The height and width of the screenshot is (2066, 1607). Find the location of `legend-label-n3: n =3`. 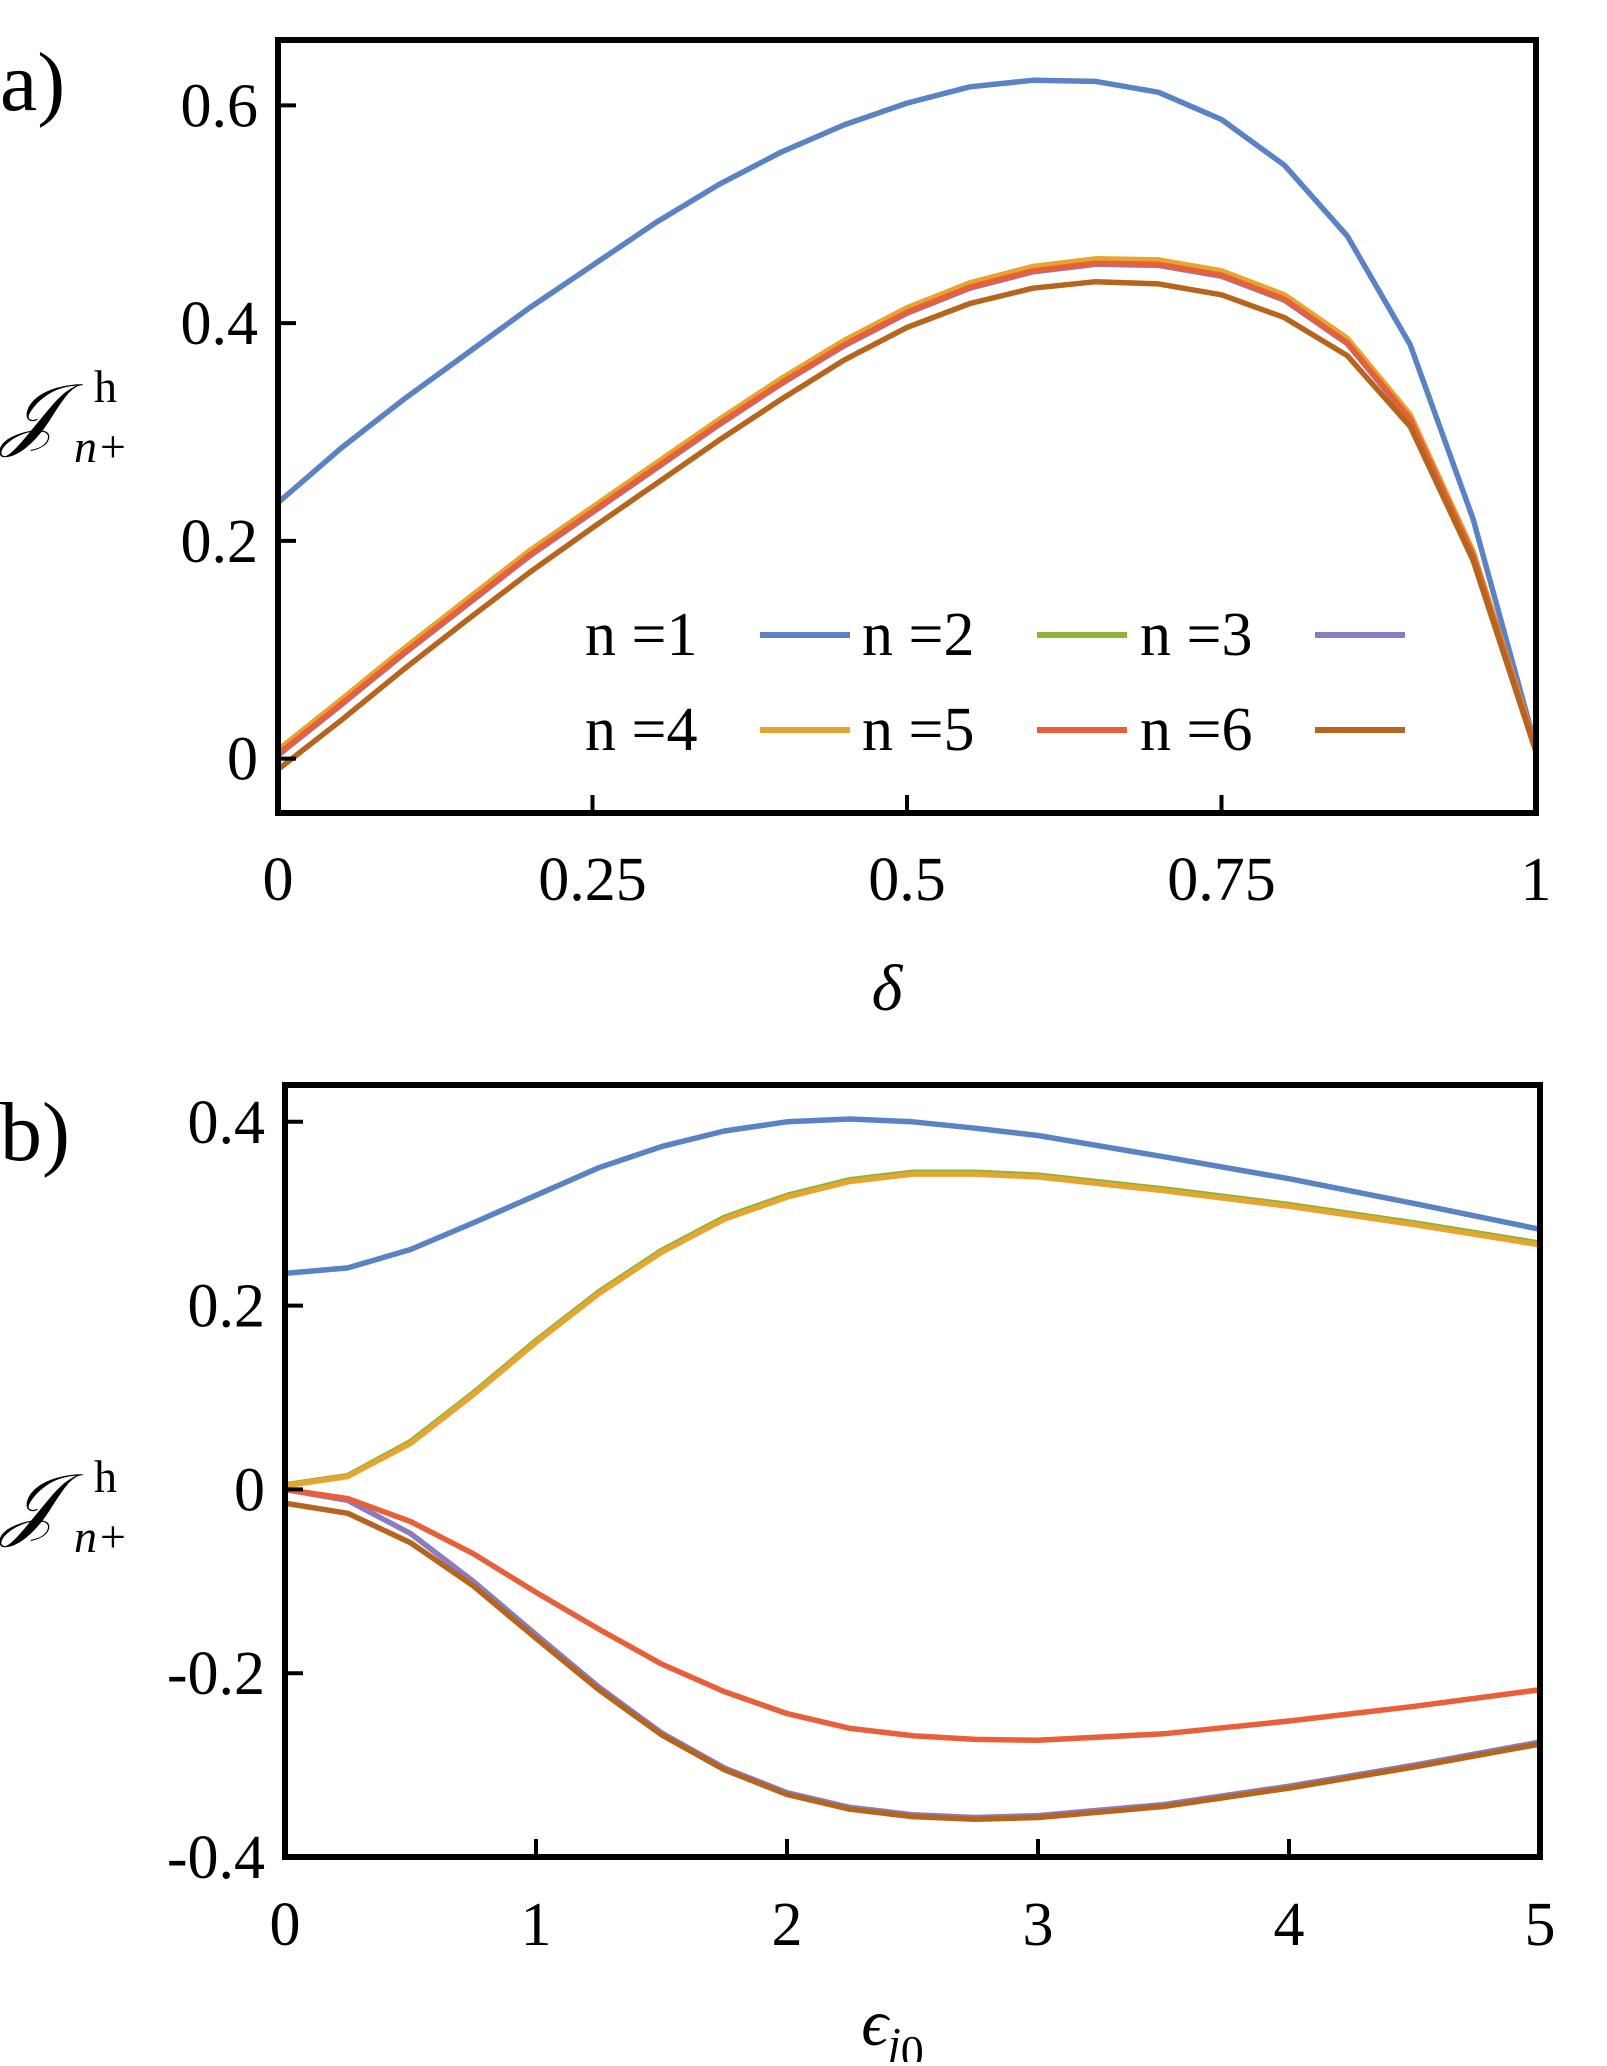

legend-label-n3: n =3 is located at coordinates (1196, 635).